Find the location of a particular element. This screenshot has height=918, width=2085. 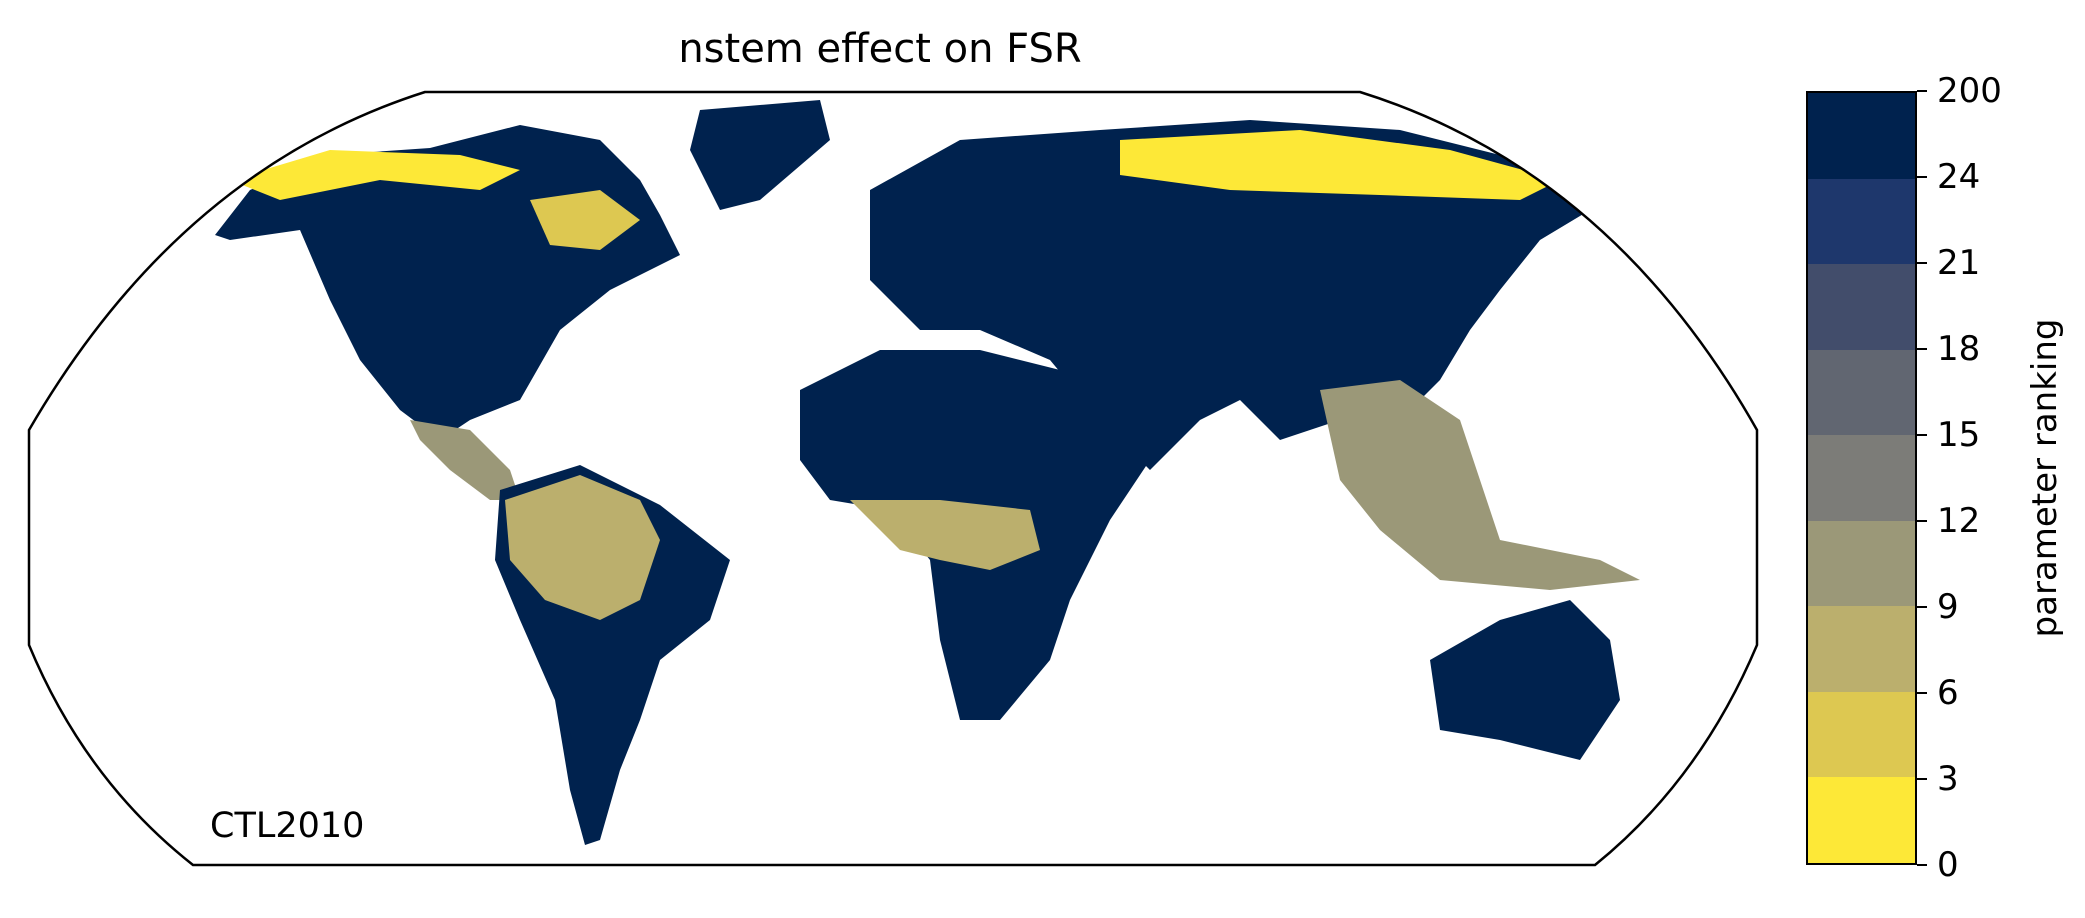

colorbar-tick-label: 6 is located at coordinates (1938, 693).